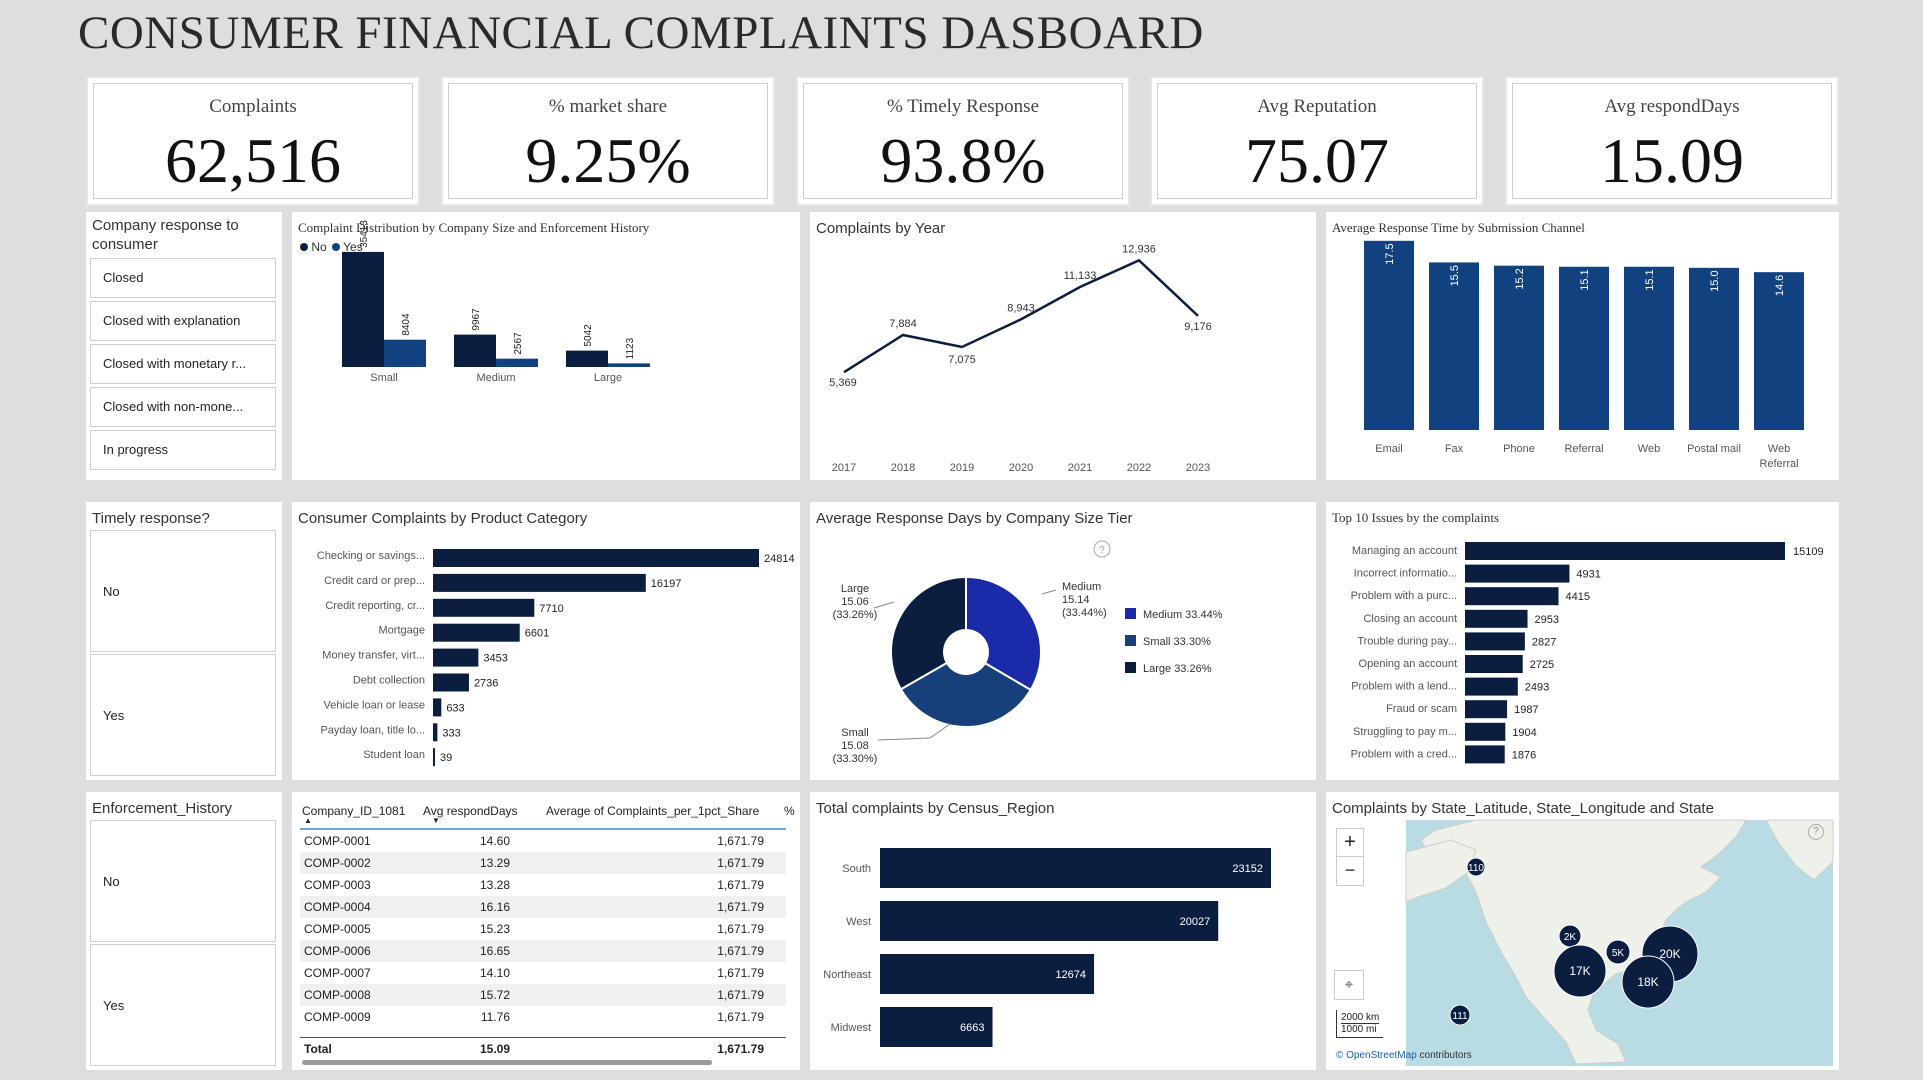  What do you see at coordinates (354, 811) in the screenshot?
I see `column-header-company-id: Company_ID_1081` at bounding box center [354, 811].